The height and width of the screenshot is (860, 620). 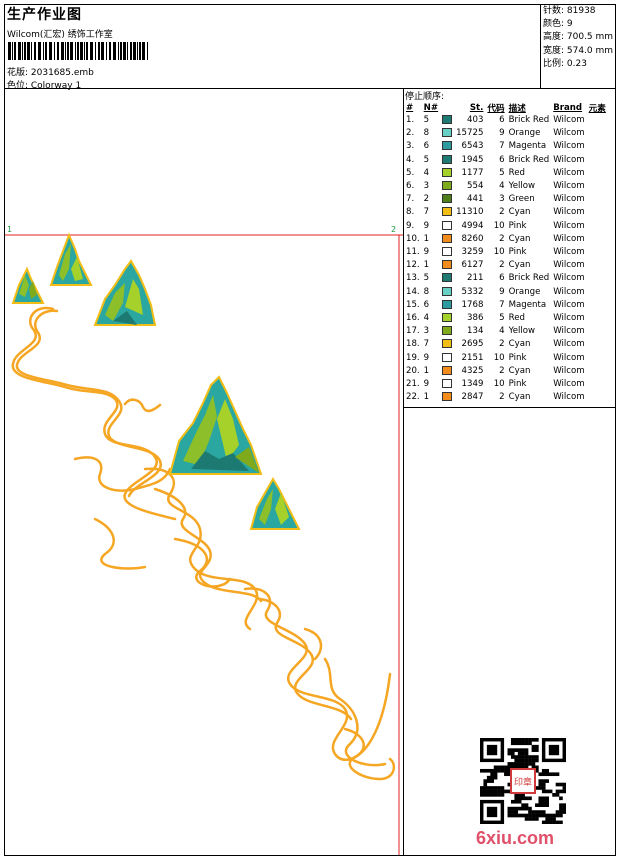 I want to click on row-description: Yellow, so click(x=522, y=331).